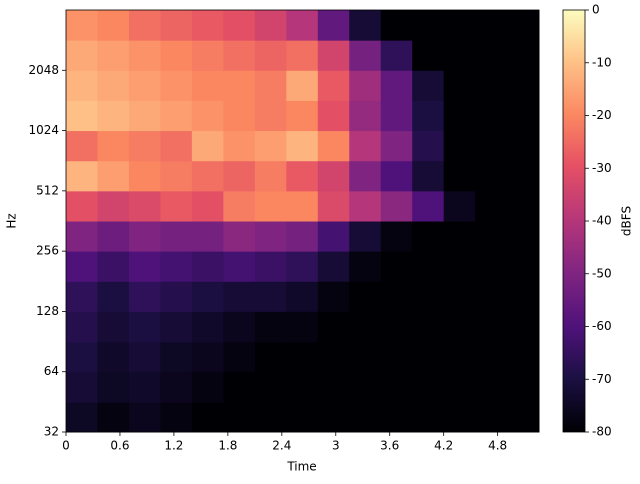 The height and width of the screenshot is (484, 640). Describe the element at coordinates (51, 371) in the screenshot. I see `y-tick-label: 64` at that location.